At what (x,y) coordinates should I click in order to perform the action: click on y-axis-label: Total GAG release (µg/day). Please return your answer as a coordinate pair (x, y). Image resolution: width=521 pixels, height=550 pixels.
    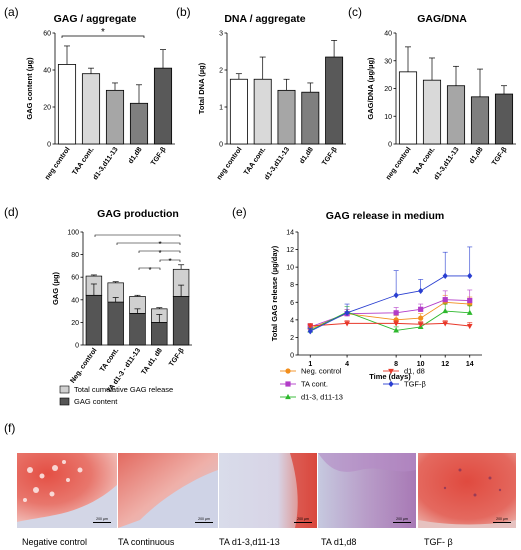
    Looking at the image, I should click on (274, 293).